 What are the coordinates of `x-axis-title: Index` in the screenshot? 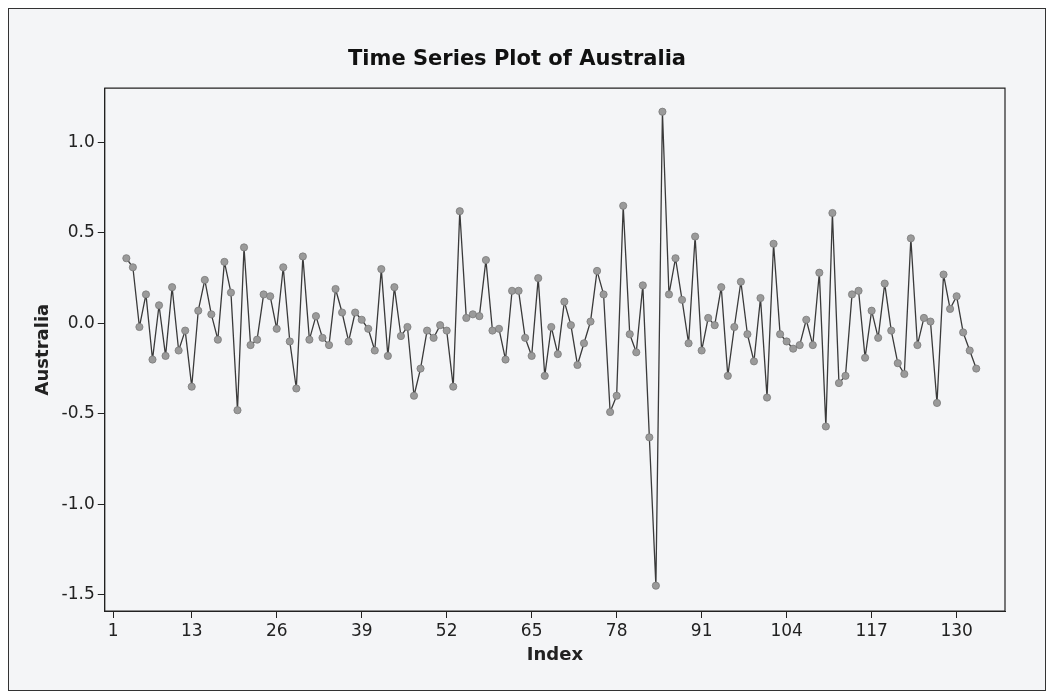 It's located at (555, 653).